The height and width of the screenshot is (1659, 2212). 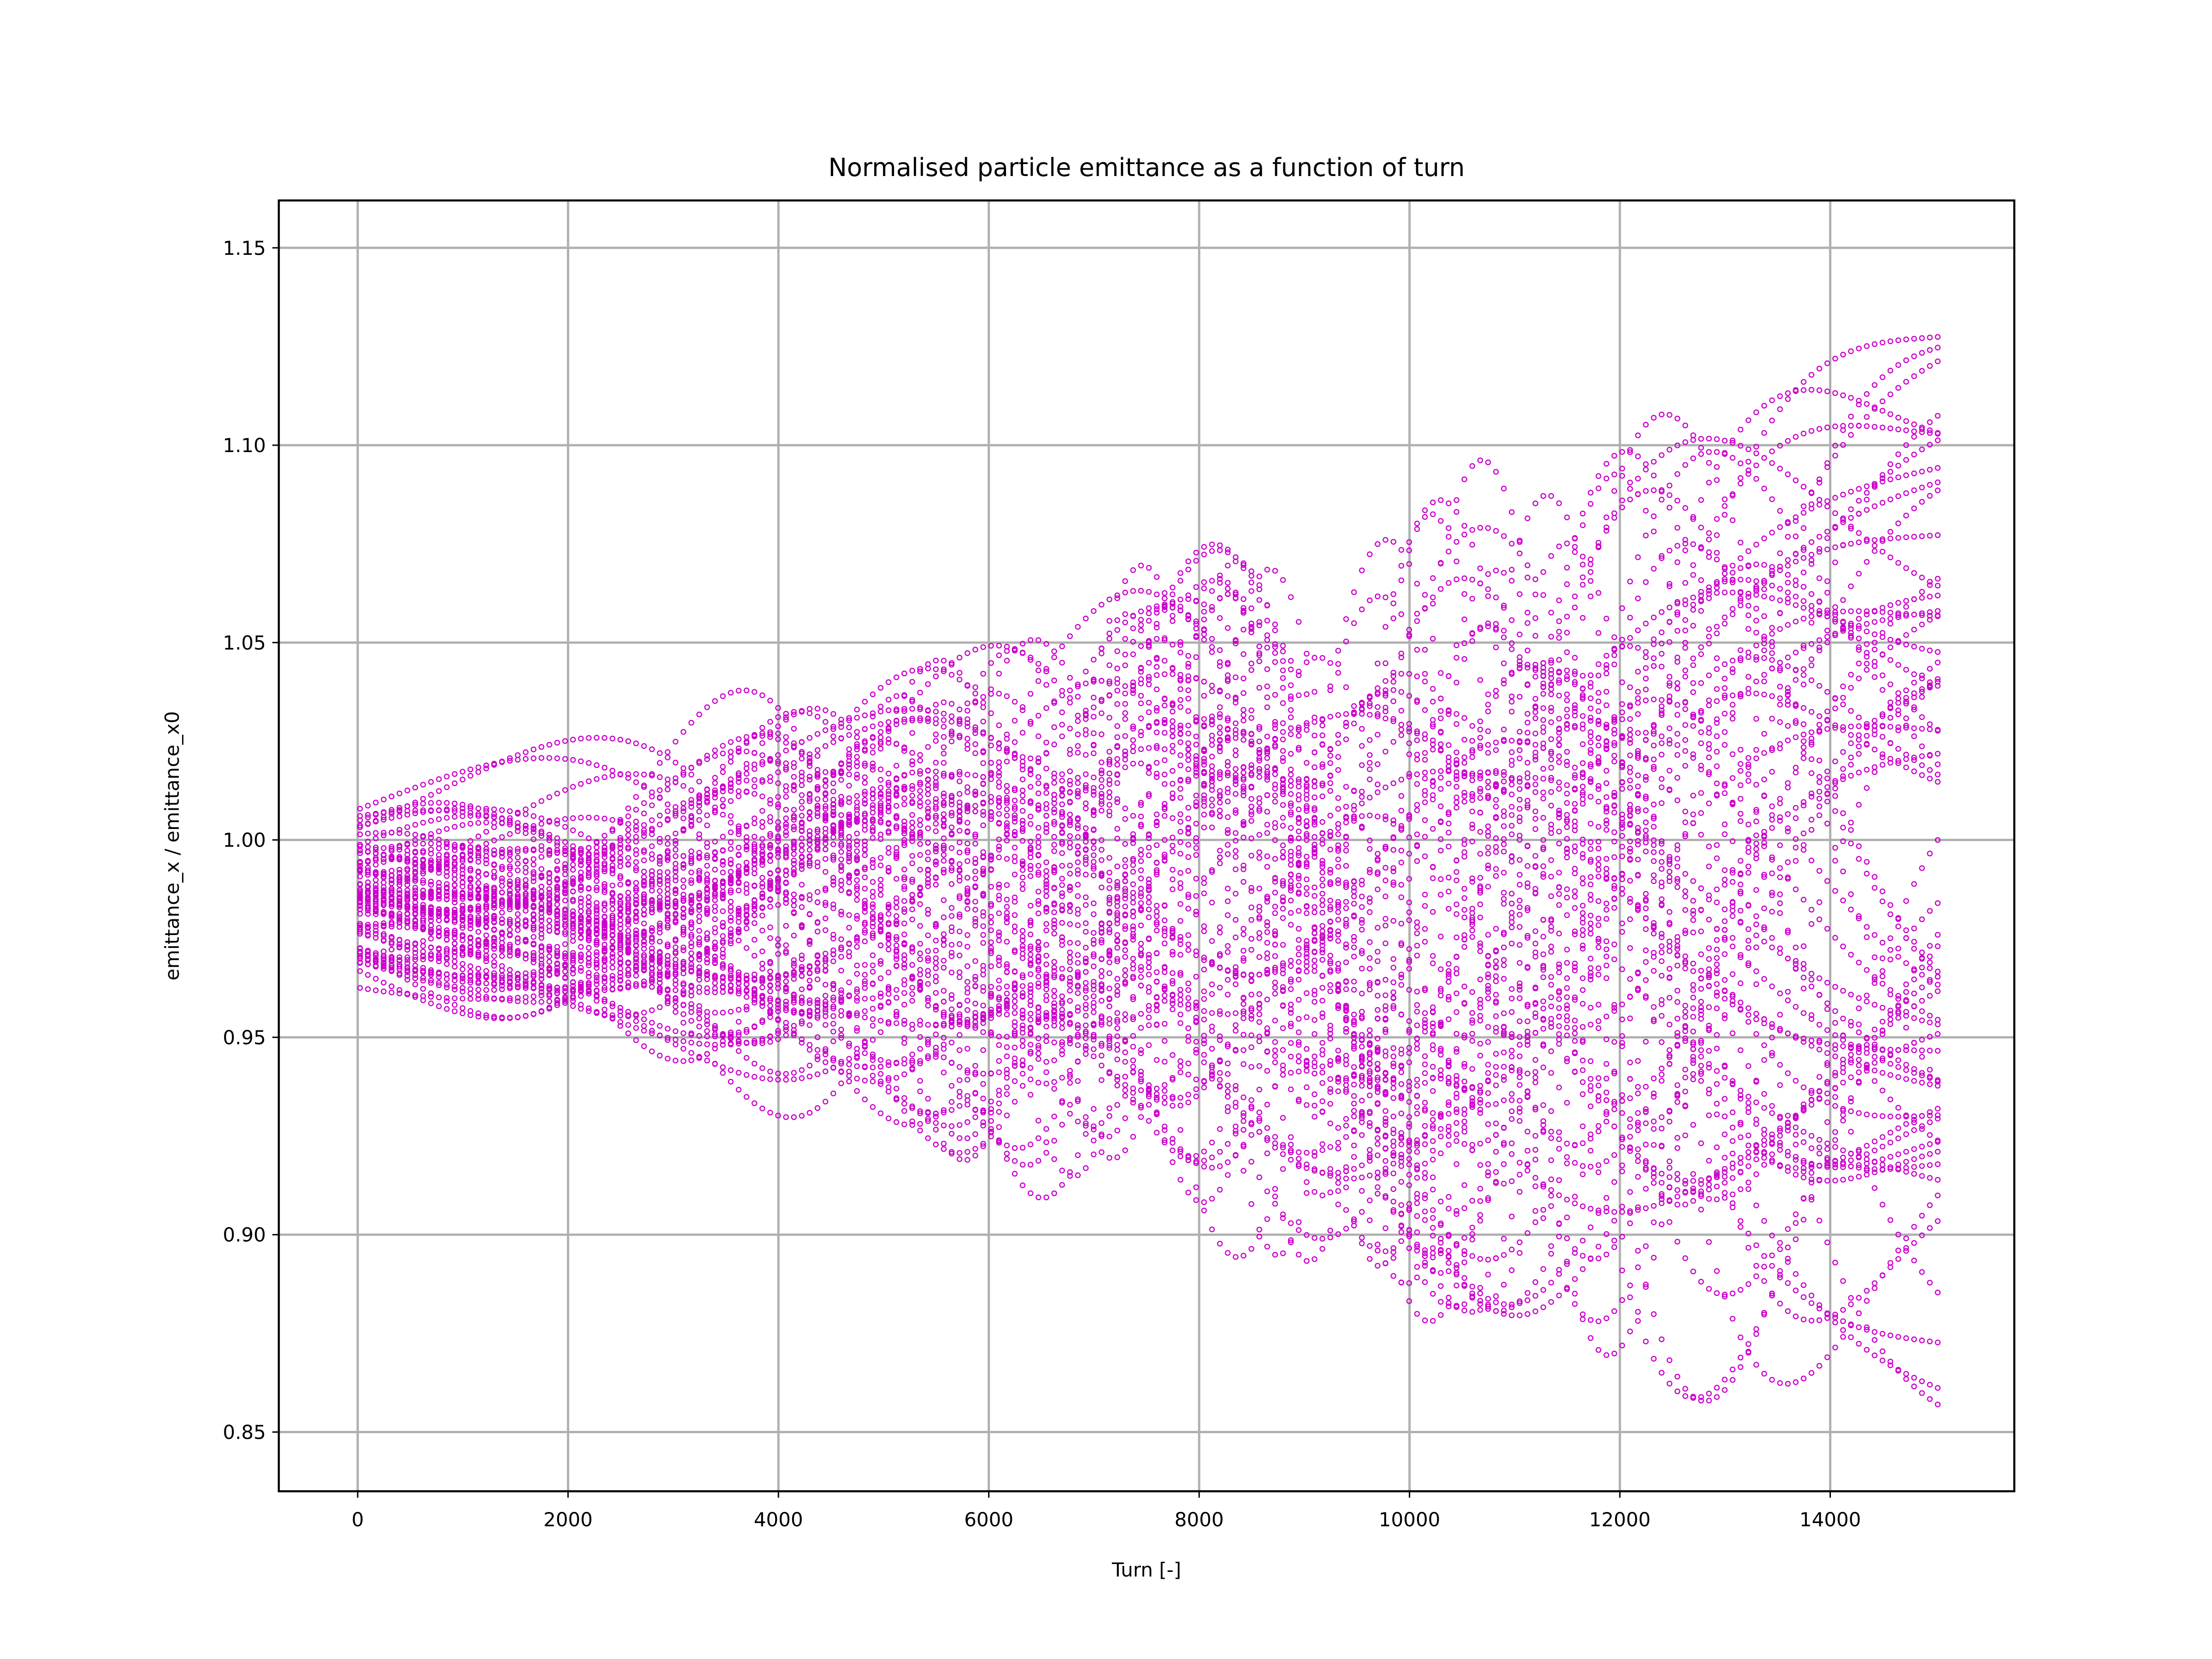 I want to click on x-tick-label: 14000, so click(x=1830, y=1519).